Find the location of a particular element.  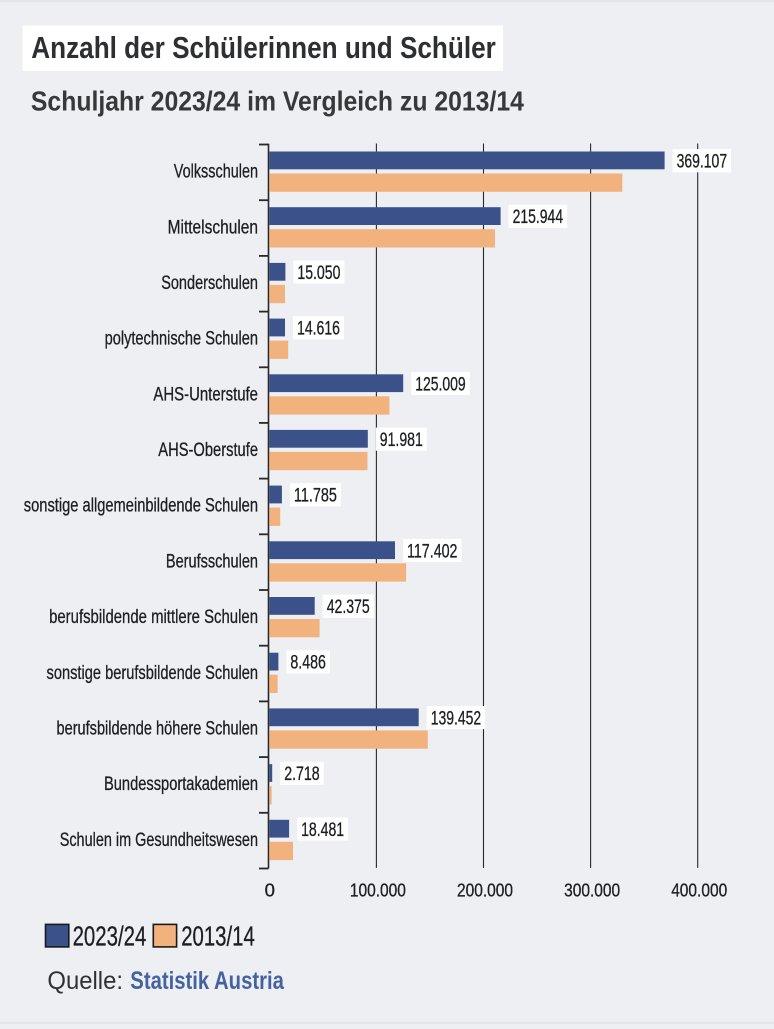

svg-text: 18.481 is located at coordinates (322, 830).